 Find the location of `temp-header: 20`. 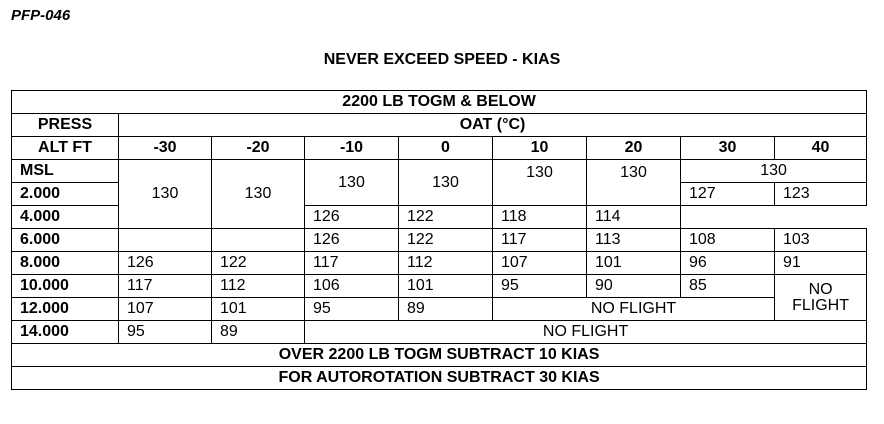

temp-header: 20 is located at coordinates (633, 148).